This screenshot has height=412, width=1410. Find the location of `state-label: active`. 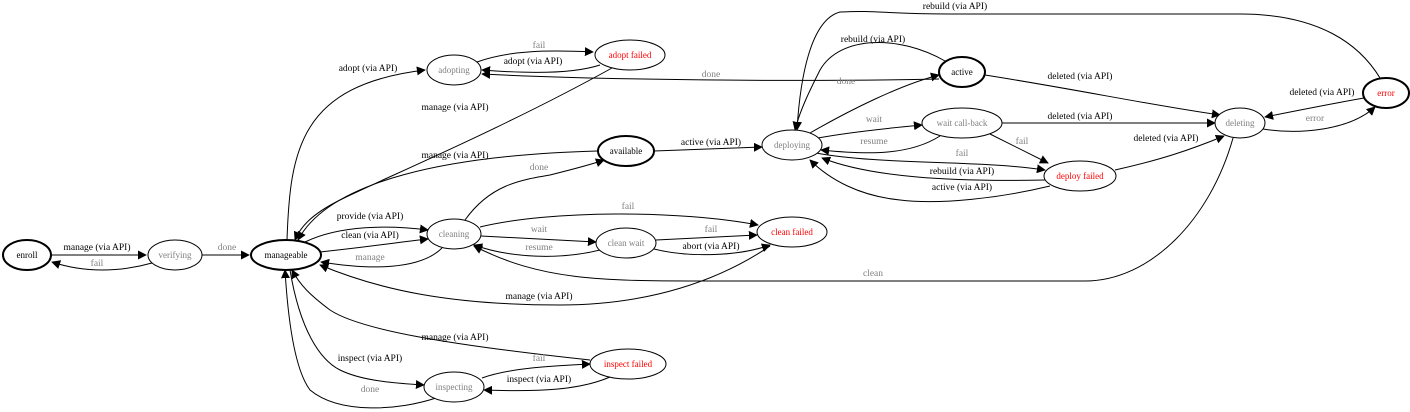

state-label: active is located at coordinates (962, 72).